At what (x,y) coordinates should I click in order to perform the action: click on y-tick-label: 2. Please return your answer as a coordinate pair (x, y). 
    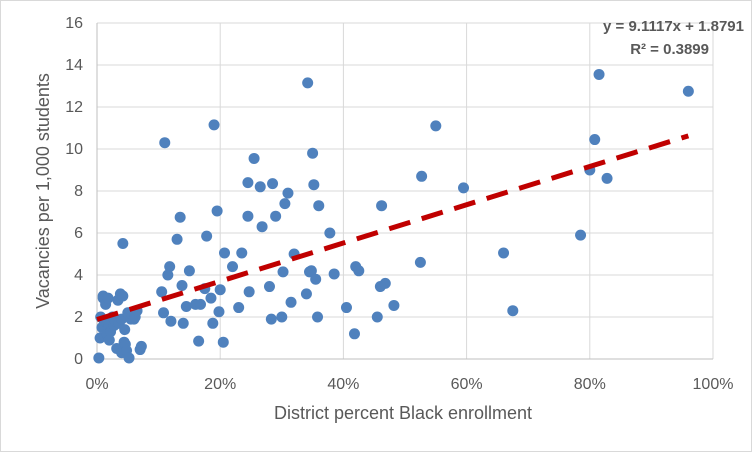
    Looking at the image, I should click on (78, 317).